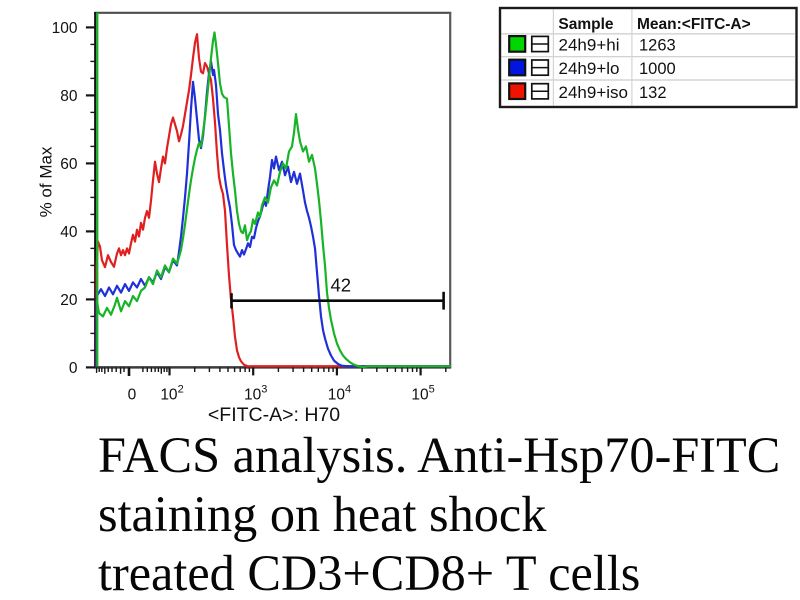 The width and height of the screenshot is (800, 600). What do you see at coordinates (255, 394) in the screenshot?
I see `svg-text: 103` at bounding box center [255, 394].